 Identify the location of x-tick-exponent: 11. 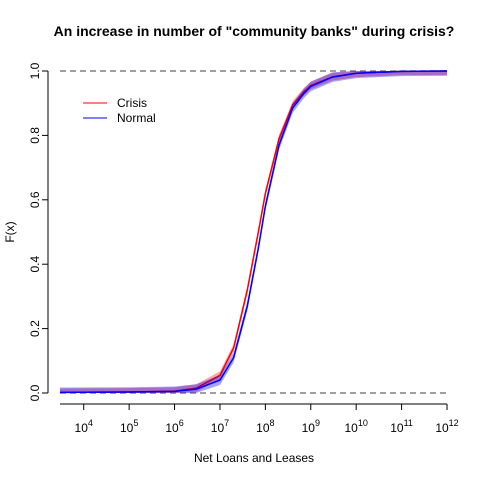
(408, 423).